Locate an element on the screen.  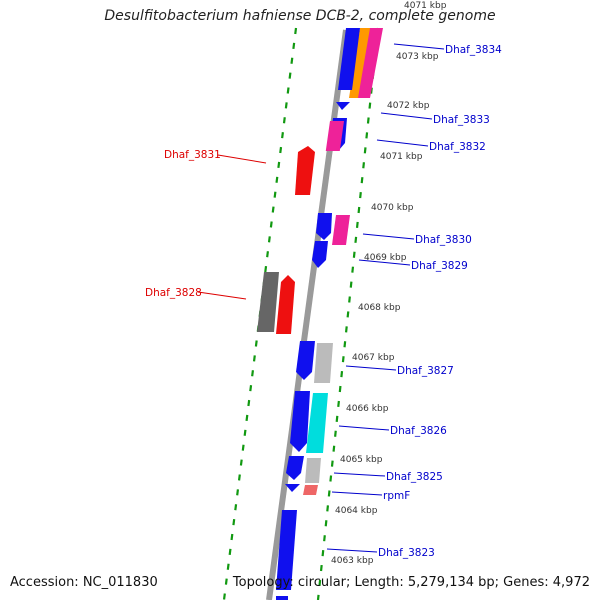
gene-label-dhaf-3833: Dhaf_3833 is located at coordinates (461, 120).